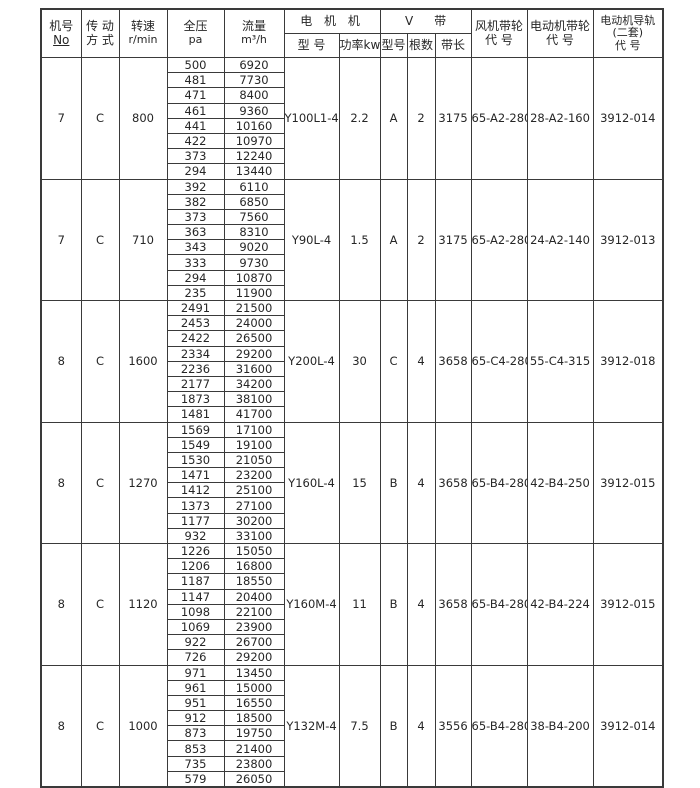 The image size is (700, 788). I want to click on flow-cell: 31600, so click(254, 368).